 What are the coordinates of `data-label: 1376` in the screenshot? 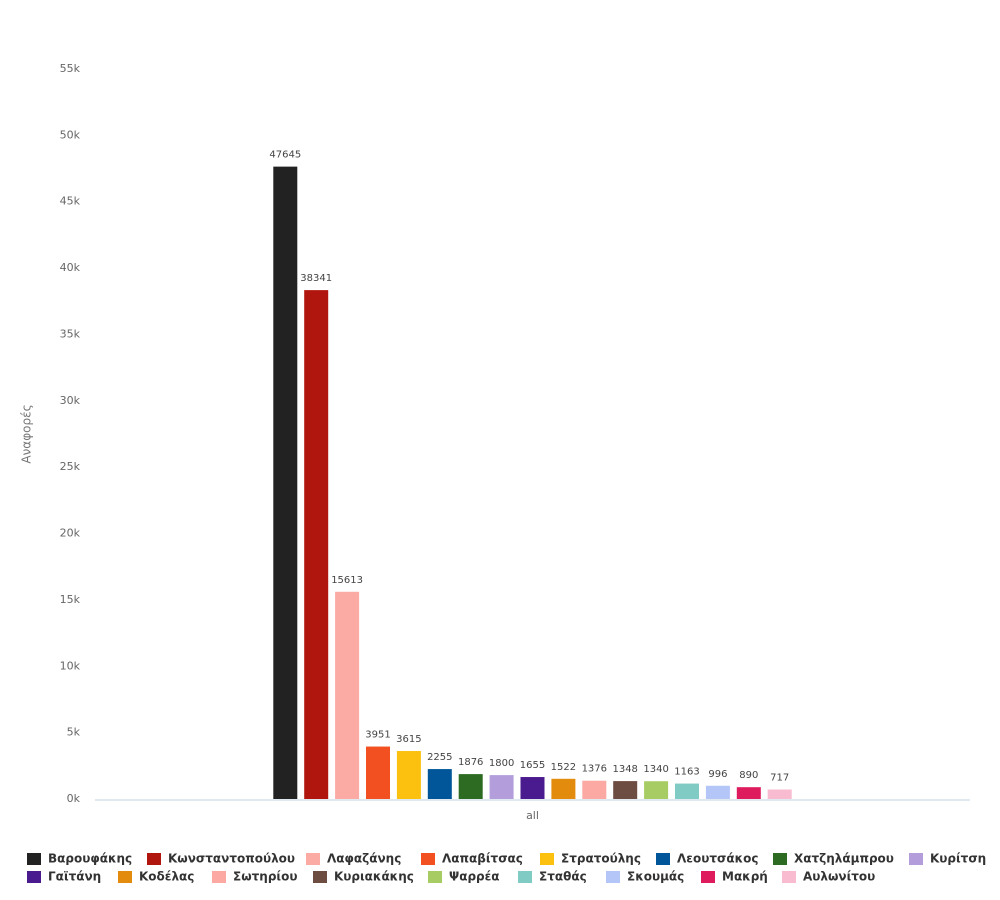 It's located at (594, 769).